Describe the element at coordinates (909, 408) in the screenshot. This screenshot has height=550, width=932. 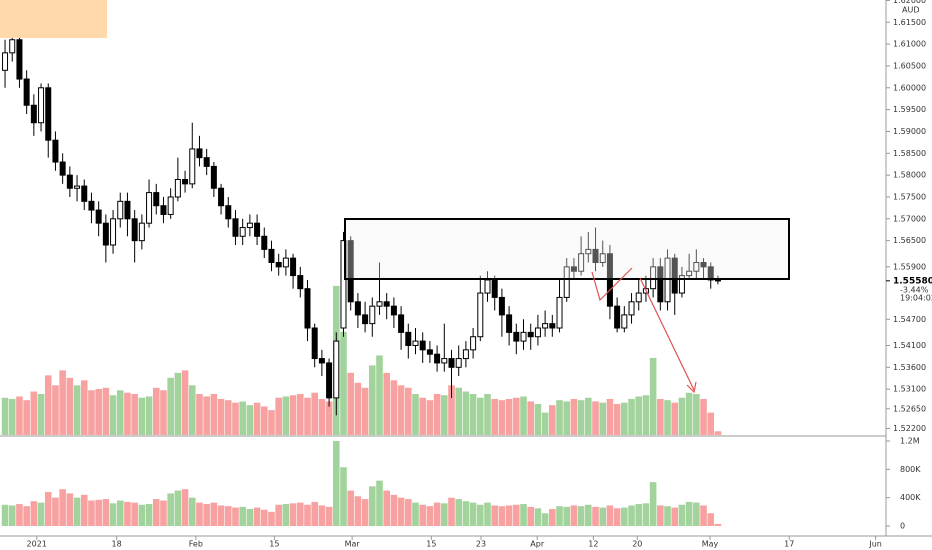
I see `y-tick-label: 1.52650` at that location.